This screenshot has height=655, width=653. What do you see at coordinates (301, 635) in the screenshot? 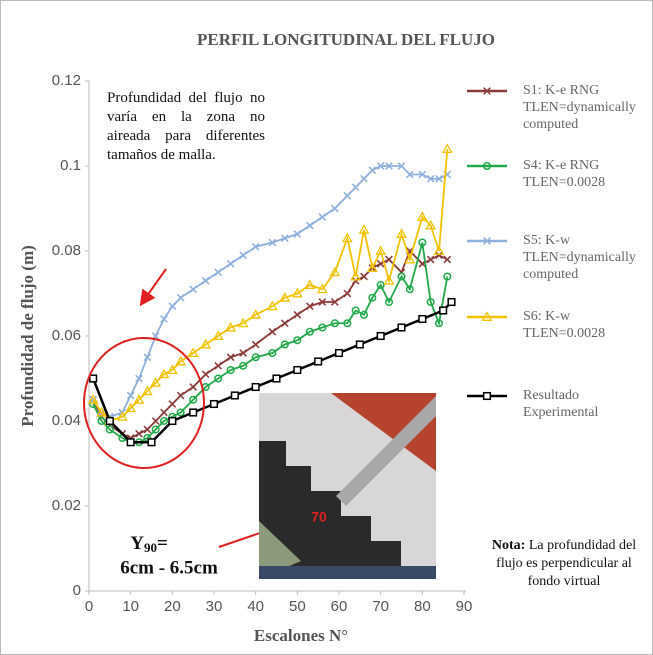
I see `x-axis-title: Escalones N°` at bounding box center [301, 635].